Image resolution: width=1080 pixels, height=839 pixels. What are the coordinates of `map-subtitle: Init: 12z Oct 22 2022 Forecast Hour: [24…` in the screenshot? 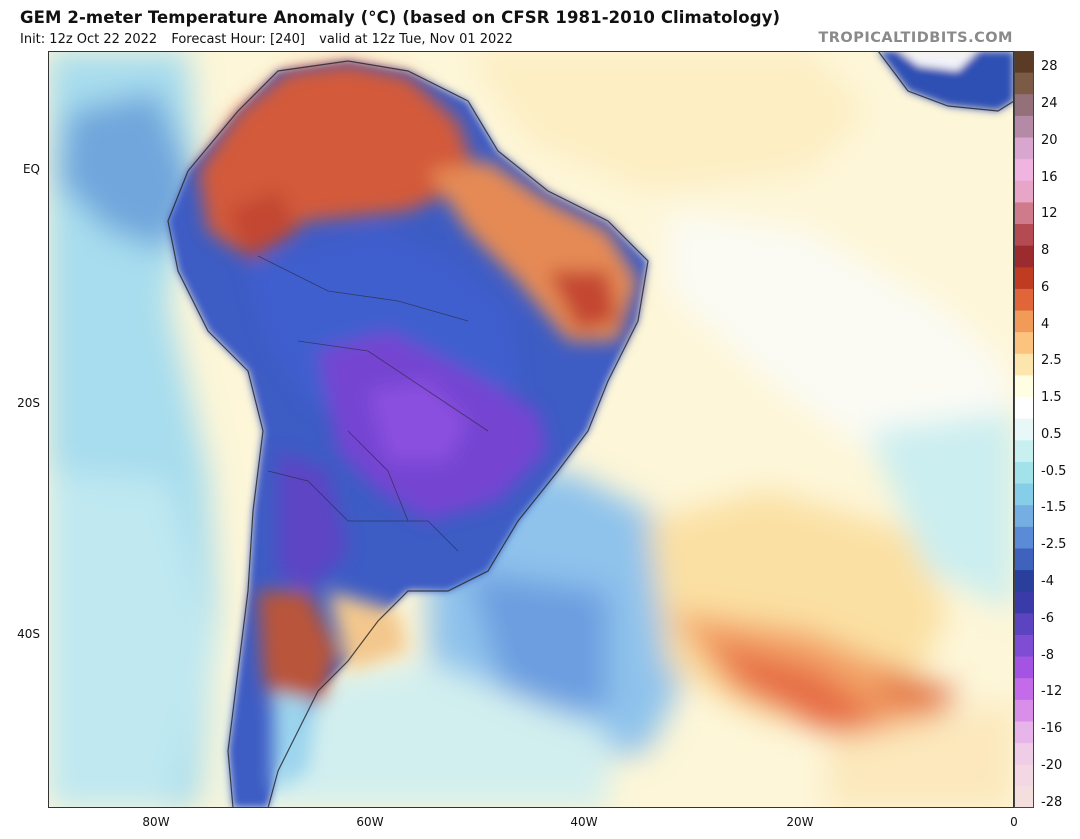 It's located at (271, 39).